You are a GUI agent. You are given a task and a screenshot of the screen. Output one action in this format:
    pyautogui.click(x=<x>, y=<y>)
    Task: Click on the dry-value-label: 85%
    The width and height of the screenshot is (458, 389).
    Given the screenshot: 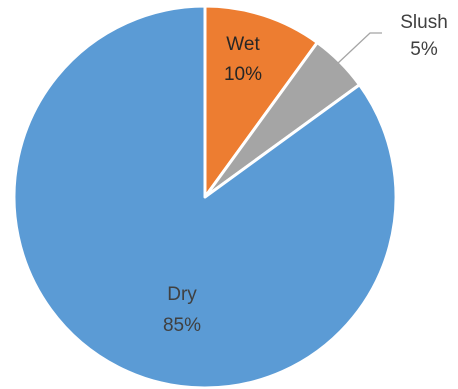 What is the action you would take?
    pyautogui.click(x=182, y=325)
    